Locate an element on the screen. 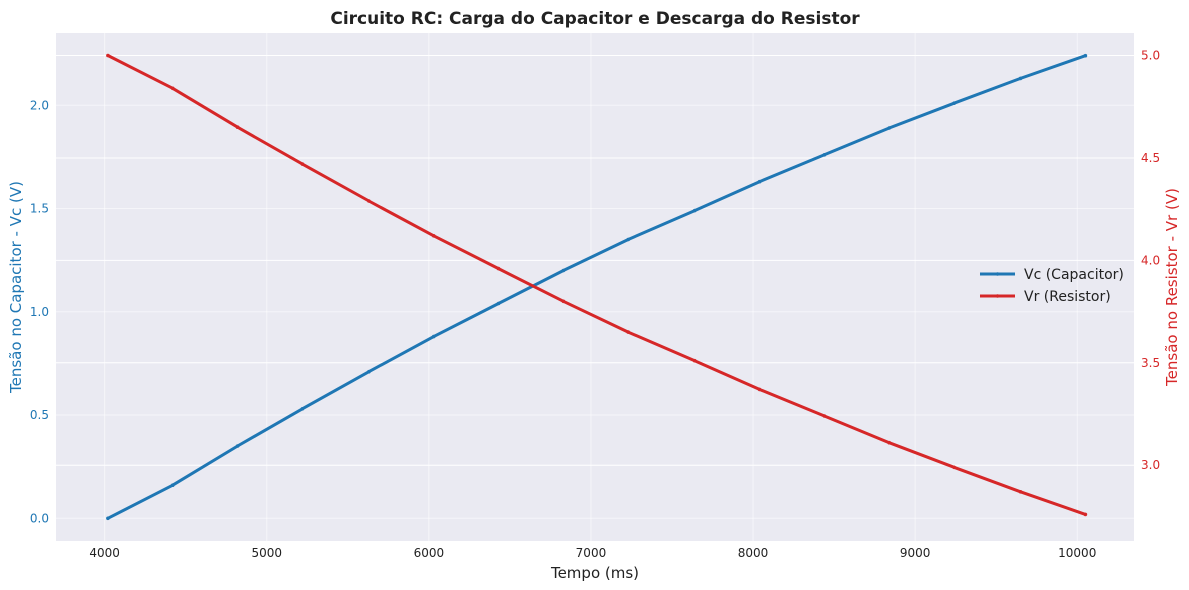  x-tick-label: 10000 is located at coordinates (1077, 553).